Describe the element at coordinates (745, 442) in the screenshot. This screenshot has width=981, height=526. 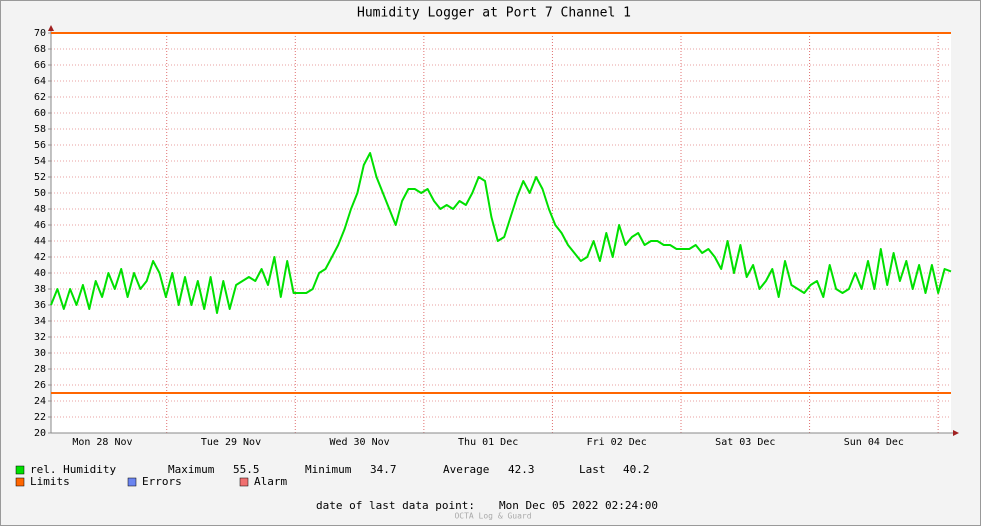
I see `x-tick-label: Sat 03 Dec` at that location.